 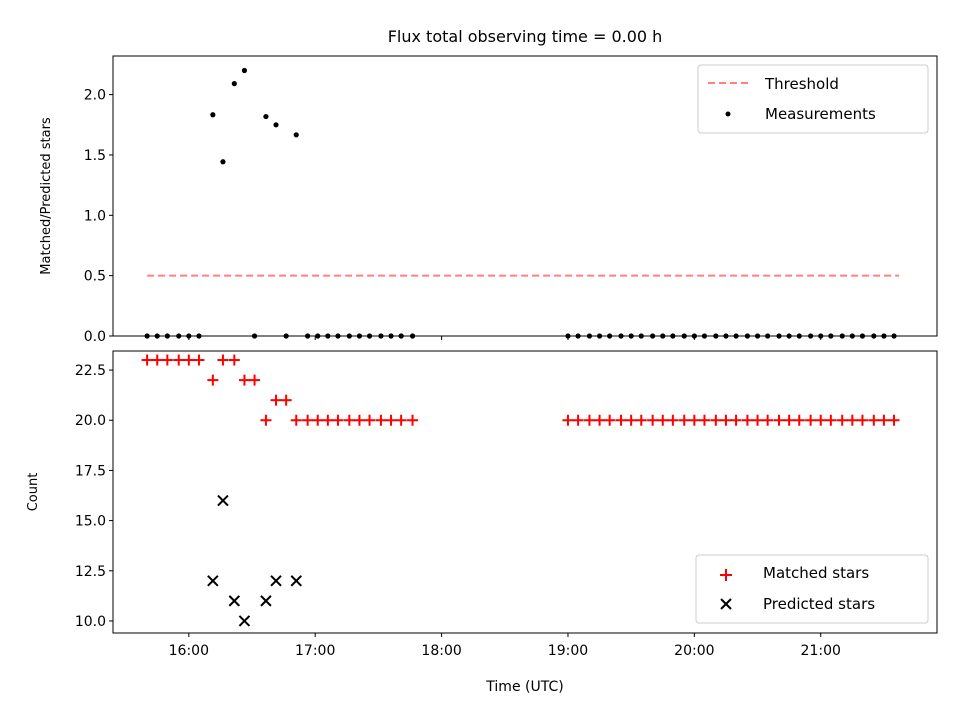 I want to click on x-tick-label: 18:00, so click(x=441, y=651).